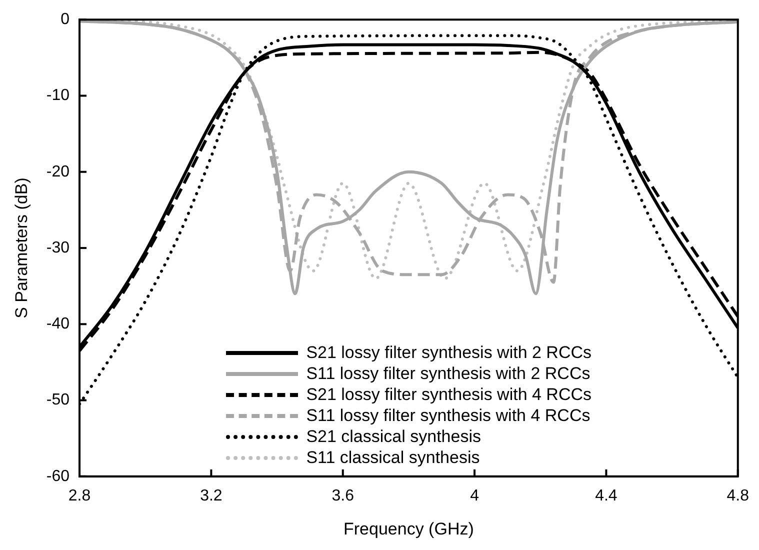 The image size is (759, 550). I want to click on legend-label: S21 classical synthesis, so click(393, 436).